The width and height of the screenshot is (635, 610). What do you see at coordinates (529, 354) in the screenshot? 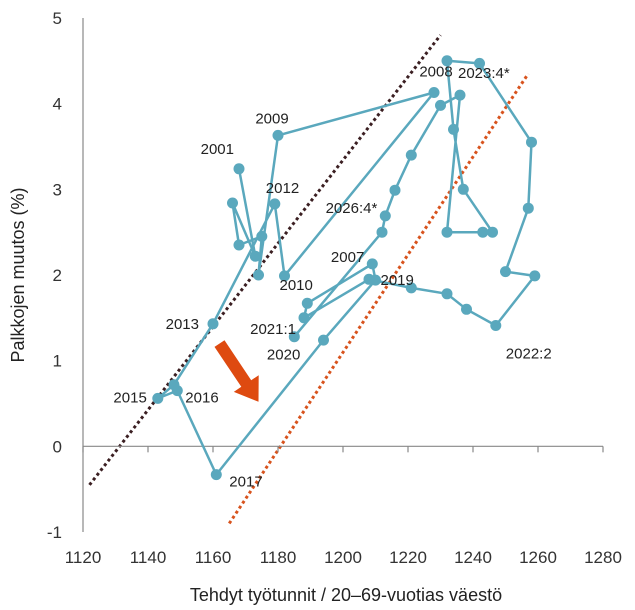
I see `point-label: 2022:2` at bounding box center [529, 354].